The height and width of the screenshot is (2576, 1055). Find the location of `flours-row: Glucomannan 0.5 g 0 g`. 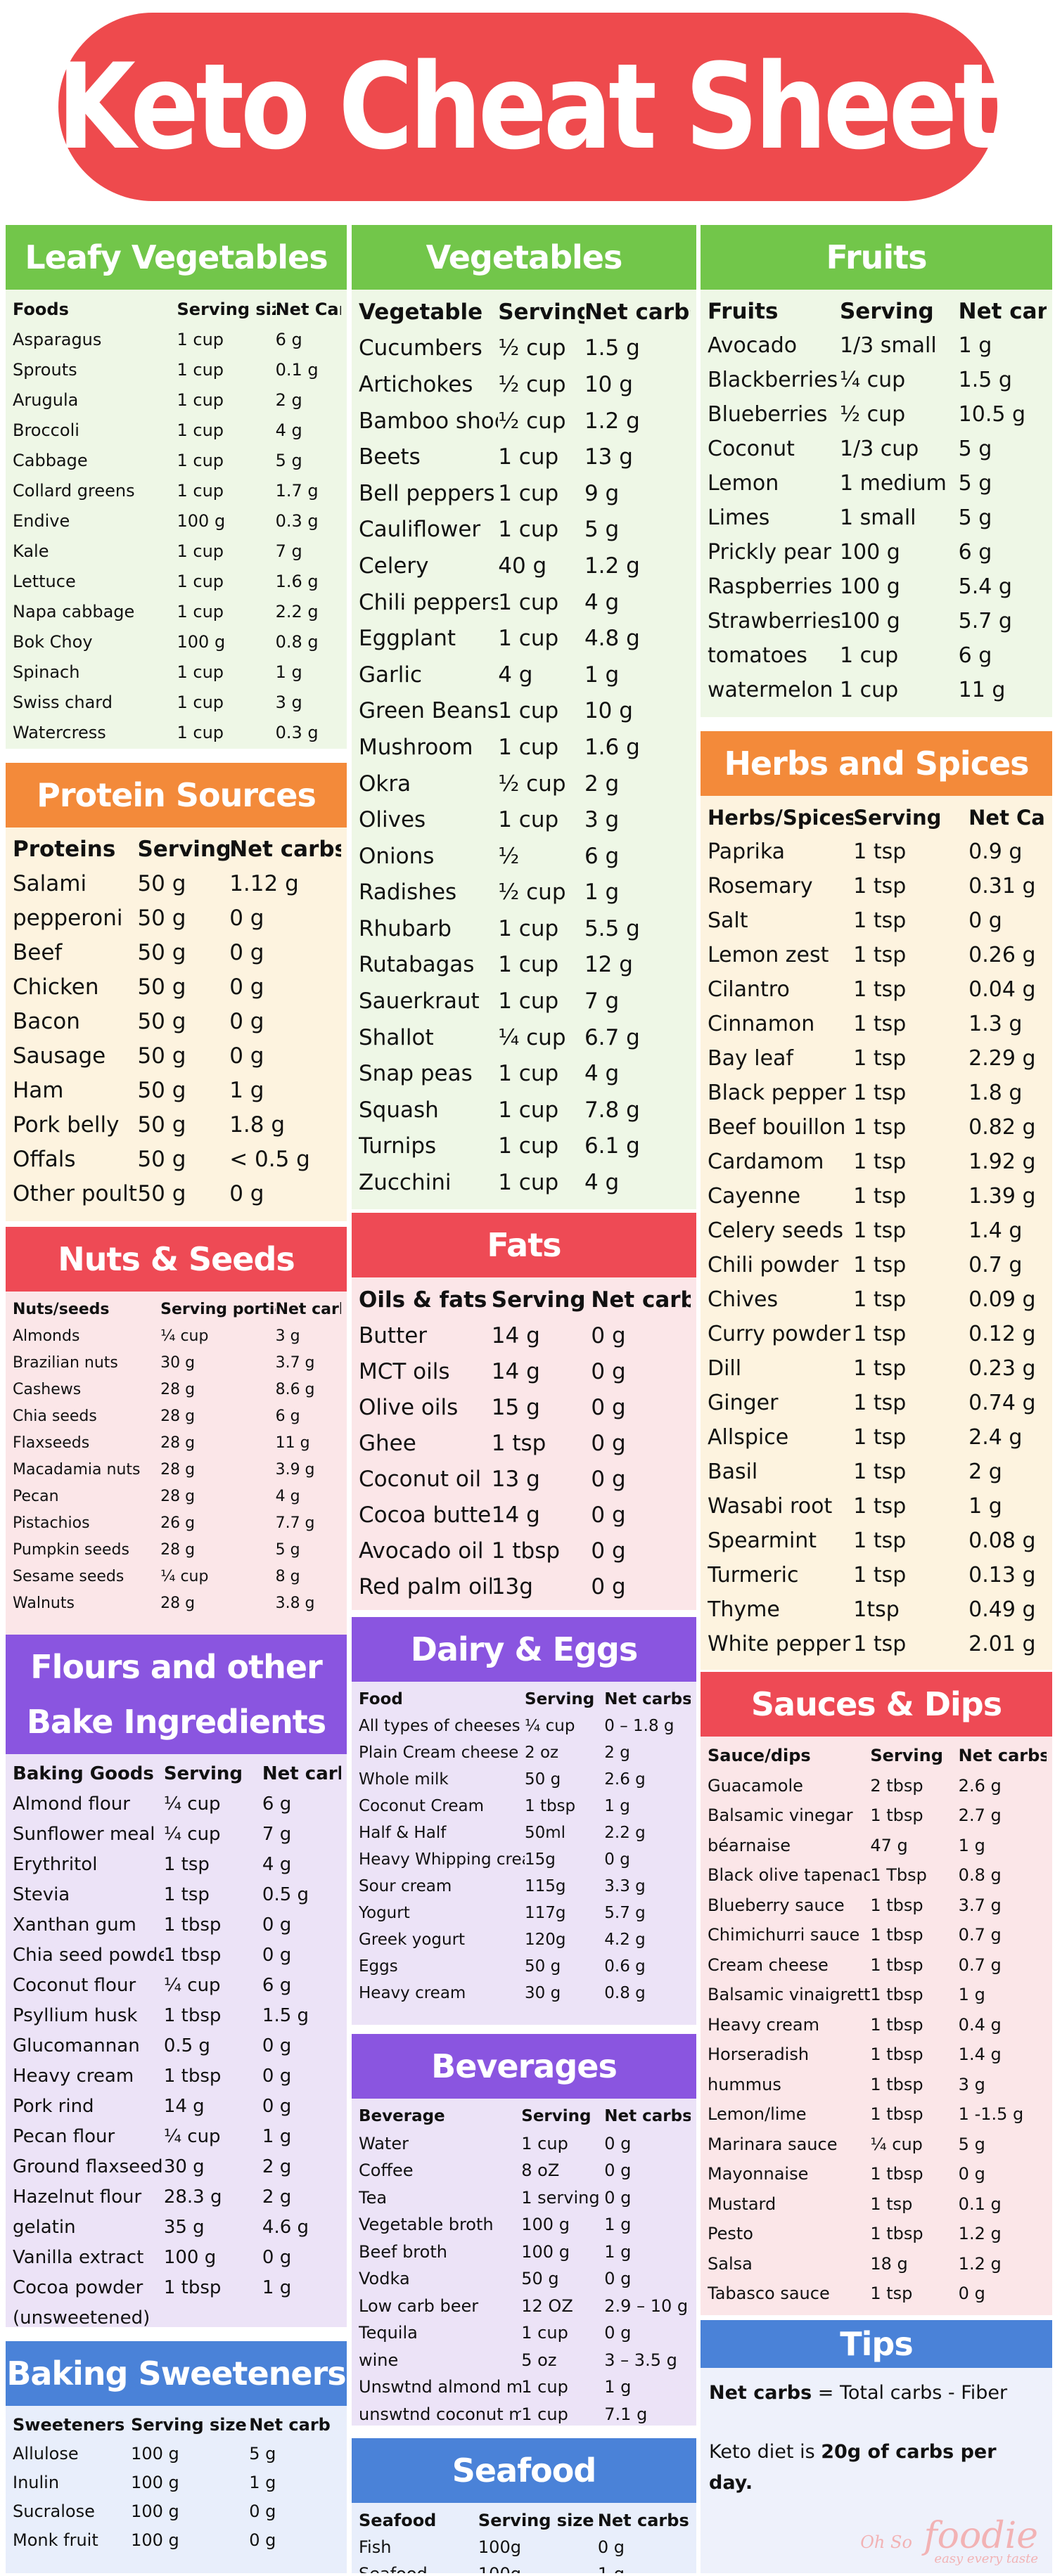

flours-row: Glucomannan 0.5 g 0 g is located at coordinates (177, 2045).